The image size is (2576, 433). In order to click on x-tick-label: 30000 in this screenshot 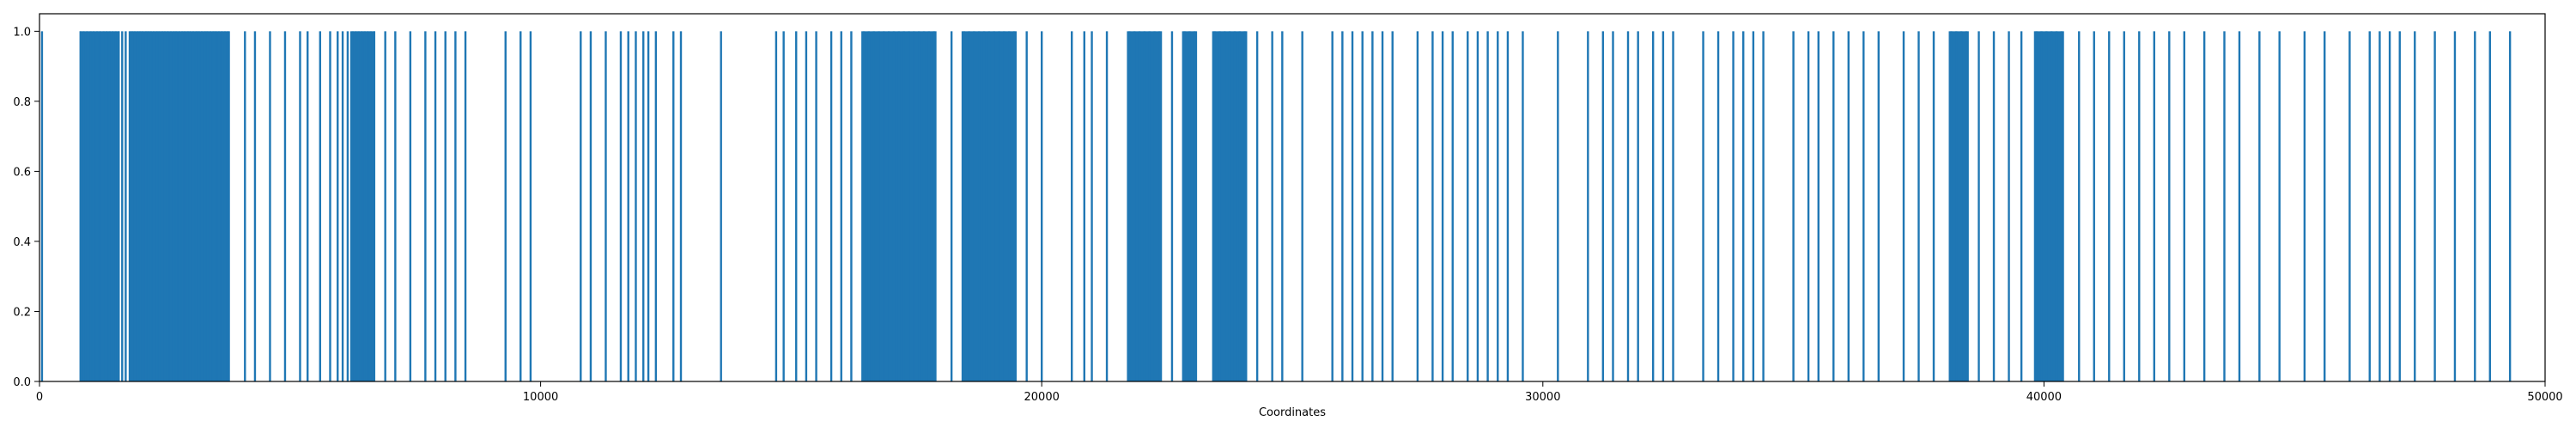, I will do `click(1543, 397)`.